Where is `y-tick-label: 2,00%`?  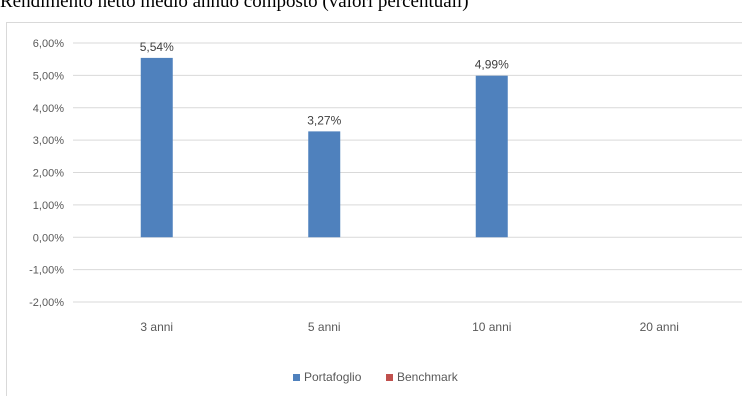 y-tick-label: 2,00% is located at coordinates (48, 174).